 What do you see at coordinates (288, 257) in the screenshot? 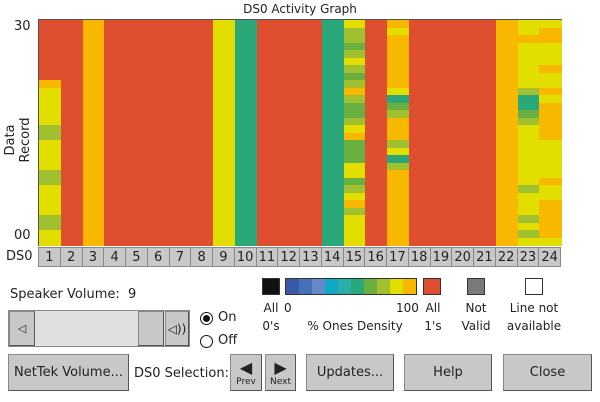
I see `ds0-column-header-12: 12` at bounding box center [288, 257].